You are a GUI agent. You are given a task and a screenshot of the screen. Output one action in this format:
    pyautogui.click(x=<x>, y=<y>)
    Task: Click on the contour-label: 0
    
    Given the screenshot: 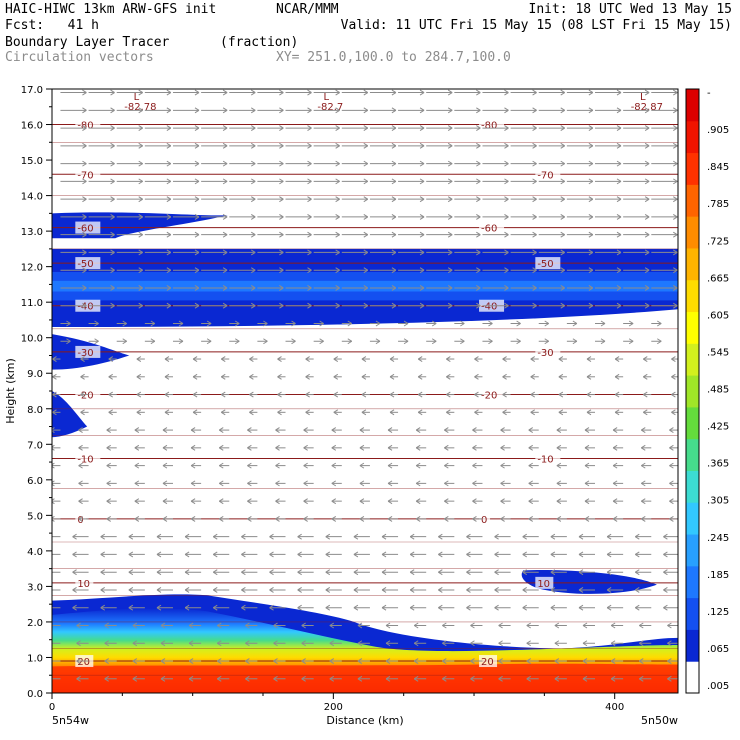 What is the action you would take?
    pyautogui.click(x=484, y=520)
    